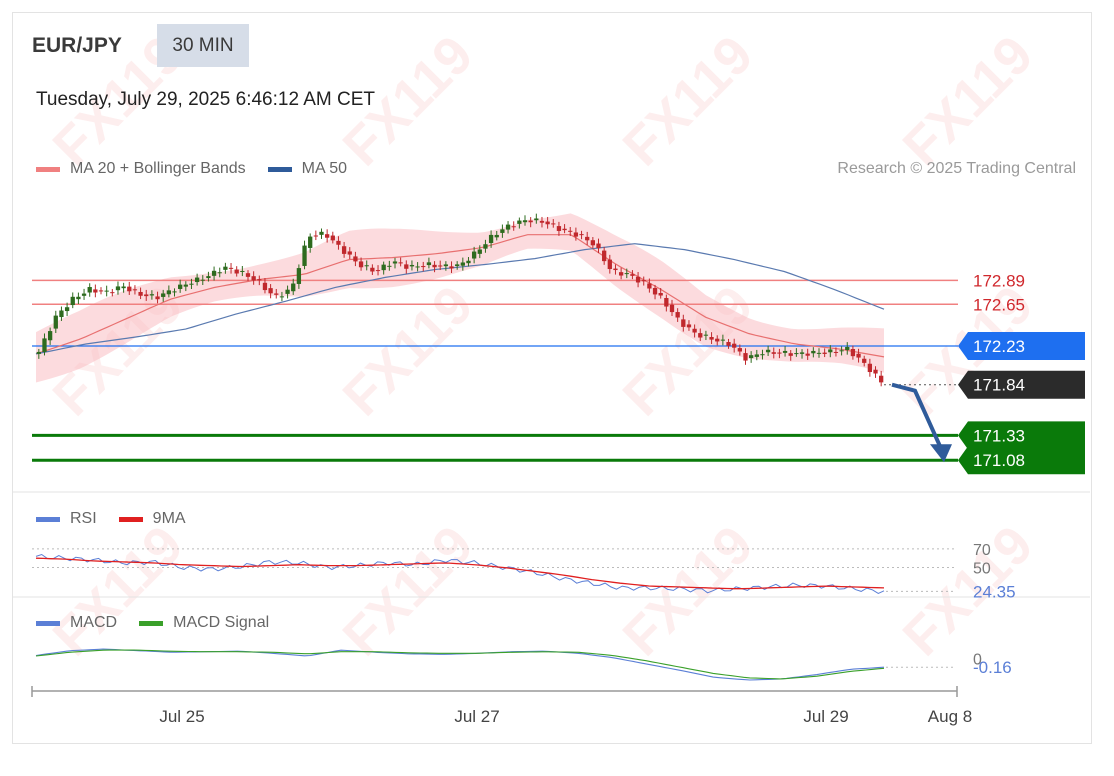  Describe the element at coordinates (999, 385) in the screenshot. I see `level-label-171.84: 171.84` at that location.